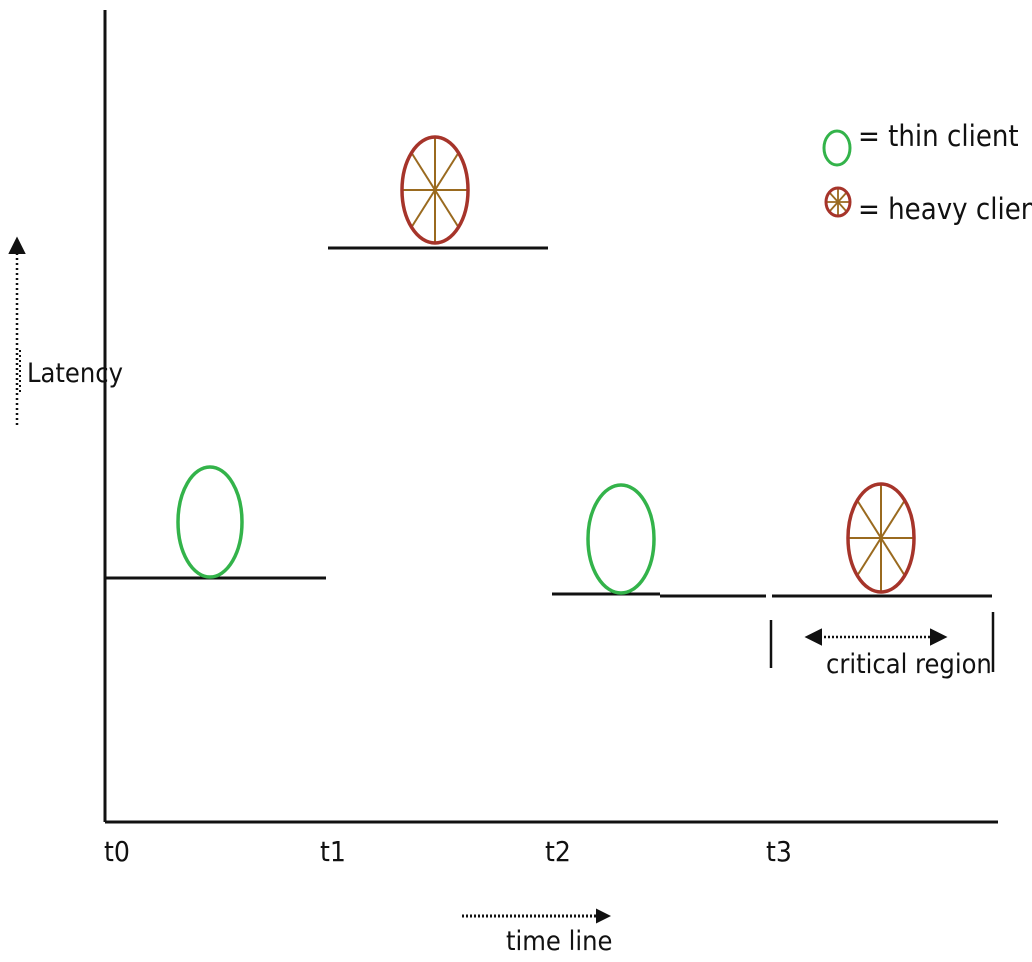  I want to click on legend-heavy-label: = heavy client, so click(945, 209).